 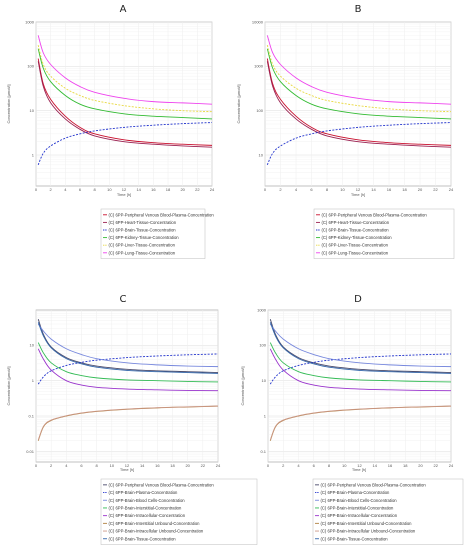 I want to click on panel-label: C, so click(x=123, y=299).